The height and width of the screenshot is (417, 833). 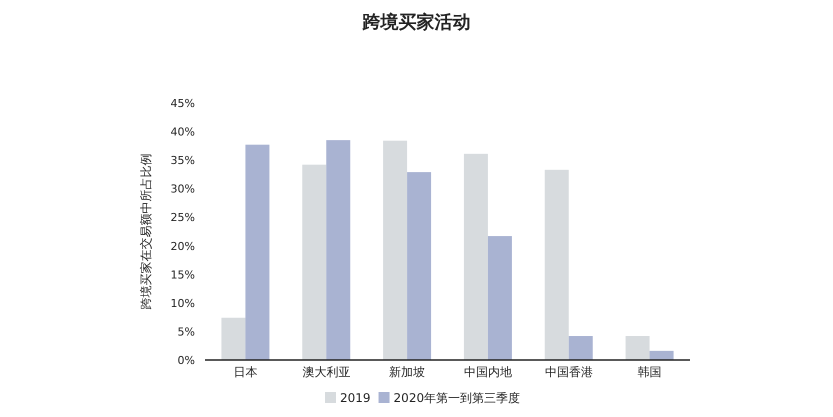 What do you see at coordinates (407, 372) in the screenshot?
I see `x-tick-label: 新加坡` at bounding box center [407, 372].